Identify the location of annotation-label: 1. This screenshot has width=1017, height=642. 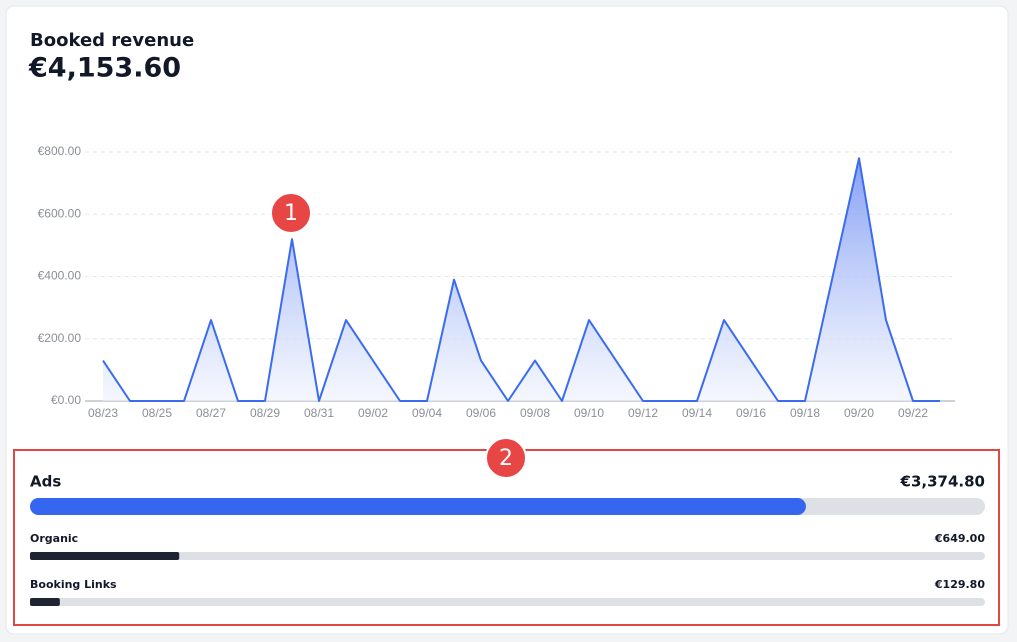
(291, 213).